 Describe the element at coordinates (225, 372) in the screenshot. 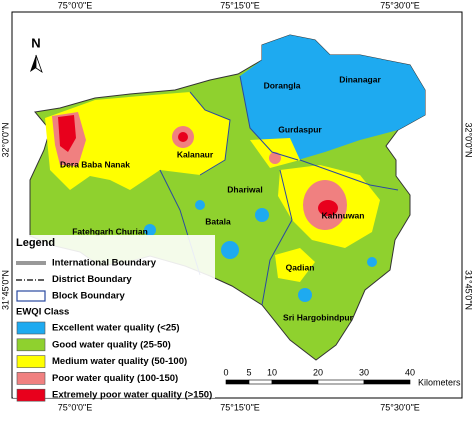

I see `scale-label: 0` at that location.